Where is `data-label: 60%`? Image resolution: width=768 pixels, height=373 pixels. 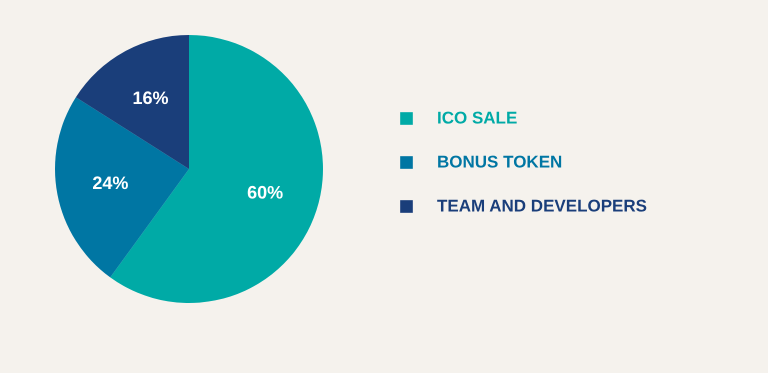 data-label: 60% is located at coordinates (265, 192).